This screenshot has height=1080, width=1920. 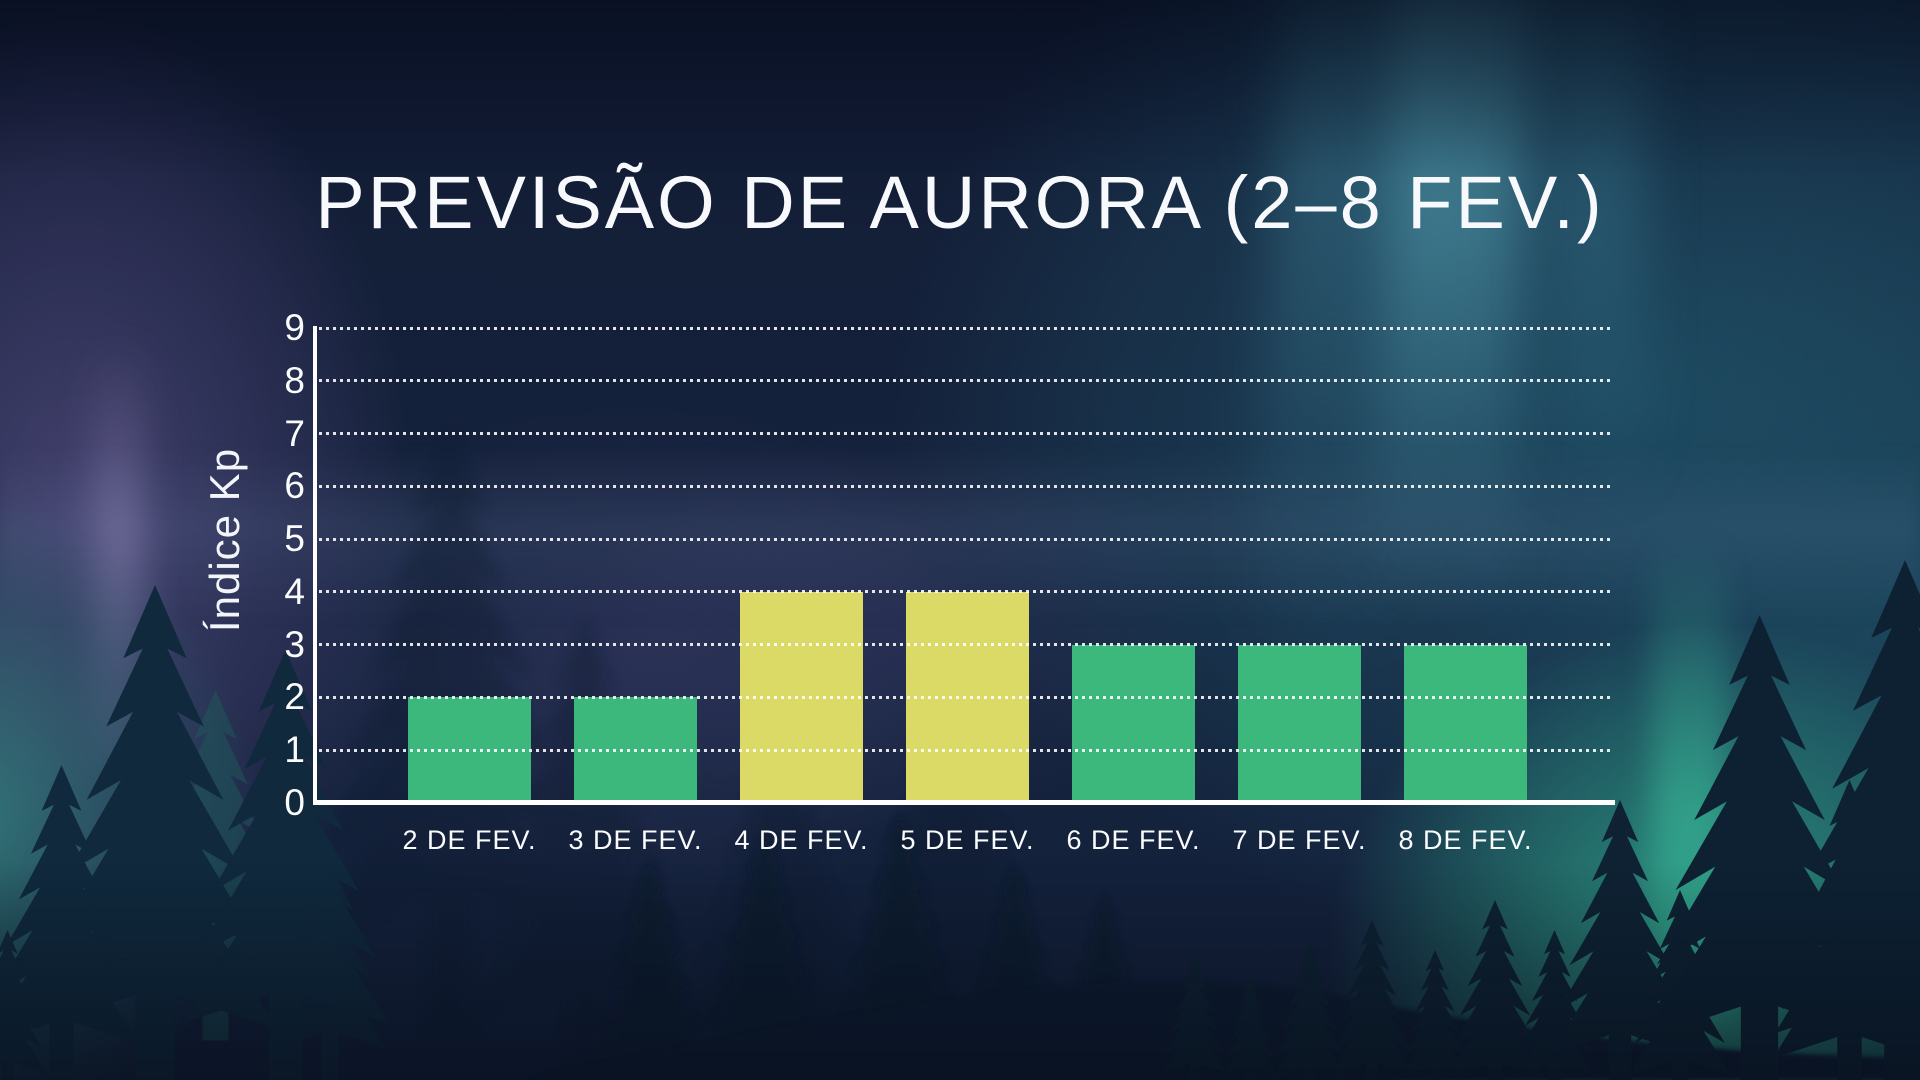 I want to click on gridline-y9, so click(x=966, y=328).